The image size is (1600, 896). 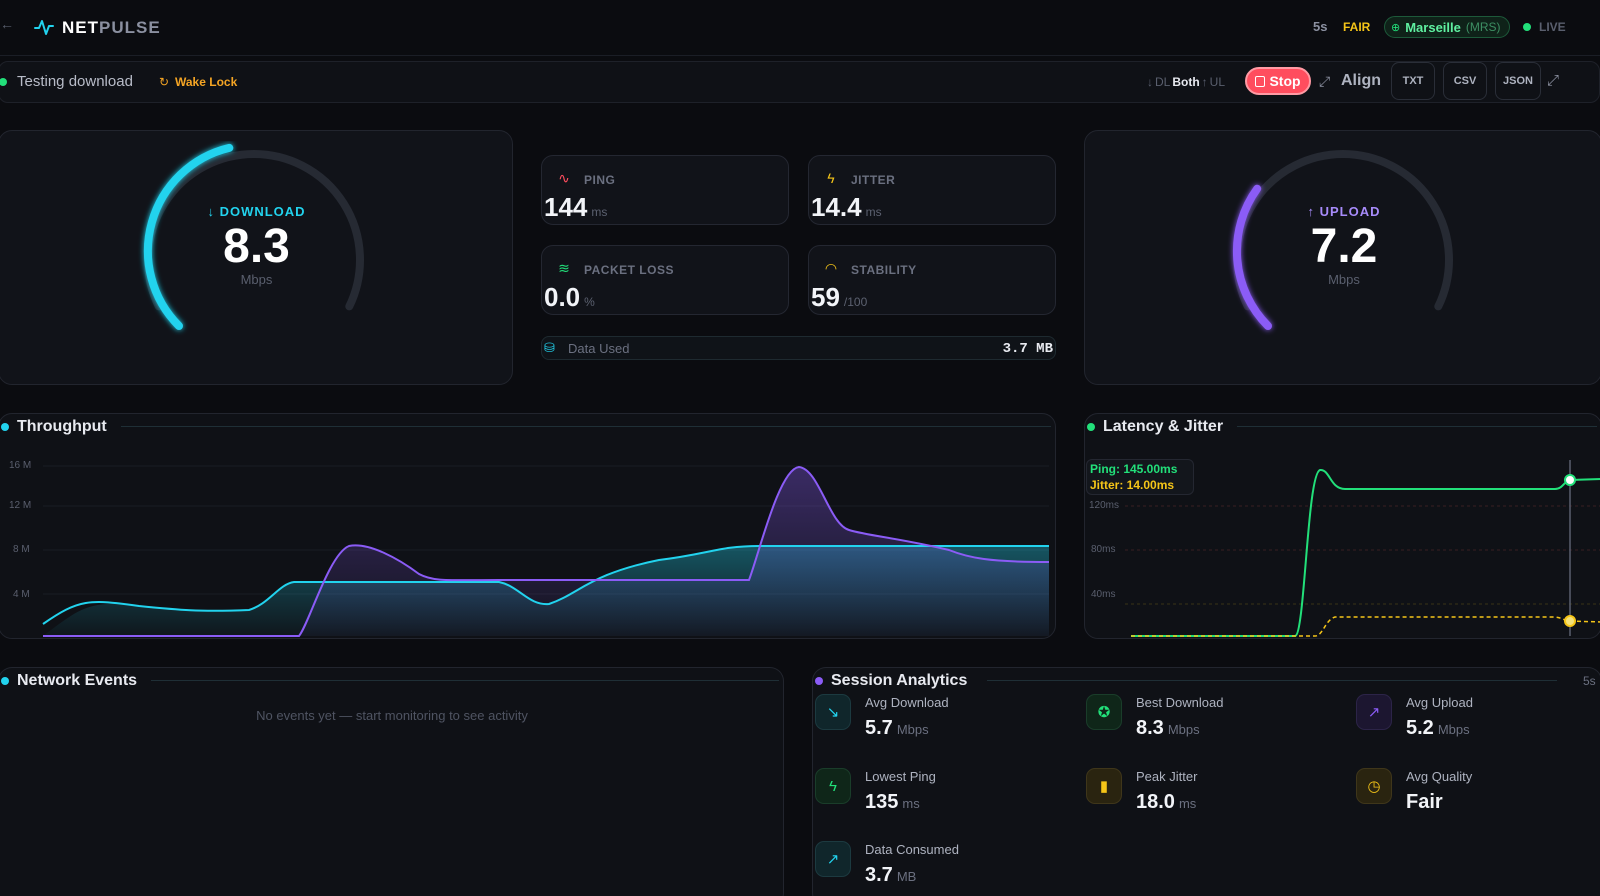 I want to click on bar-chart-icon: ▮, so click(x=1104, y=786).